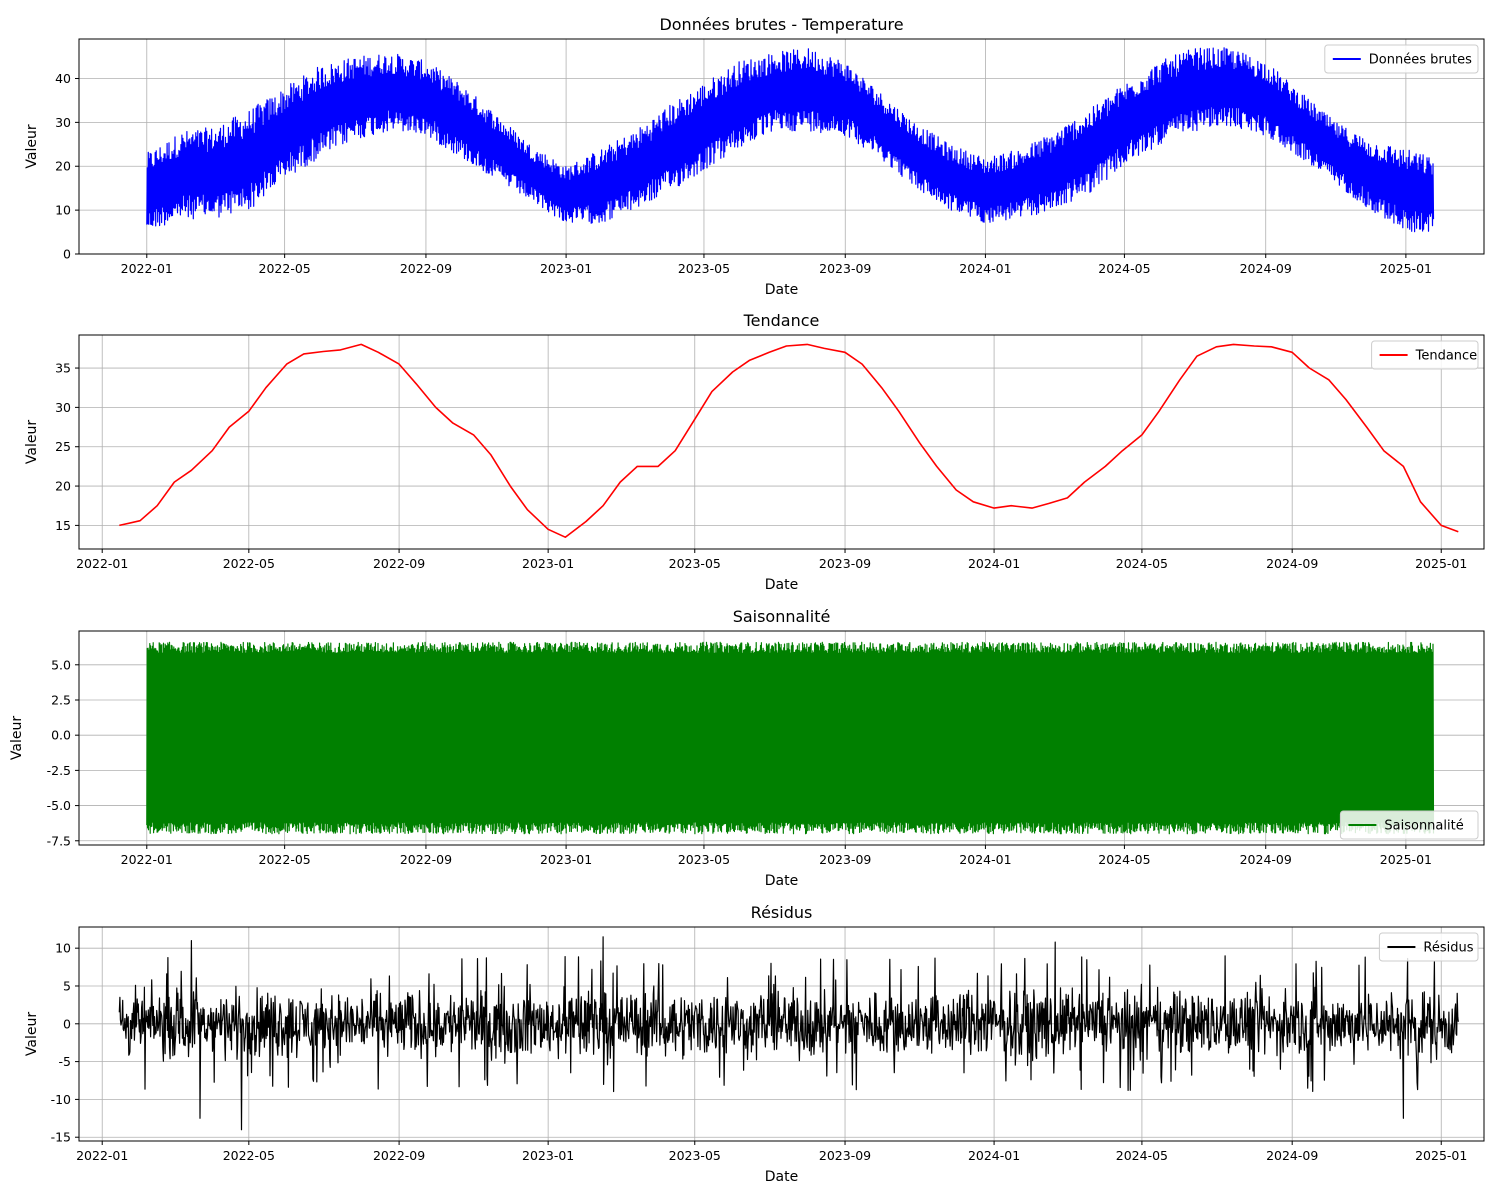 The height and width of the screenshot is (1200, 1500). Describe the element at coordinates (63, 368) in the screenshot. I see `y-tick-label: 35` at that location.